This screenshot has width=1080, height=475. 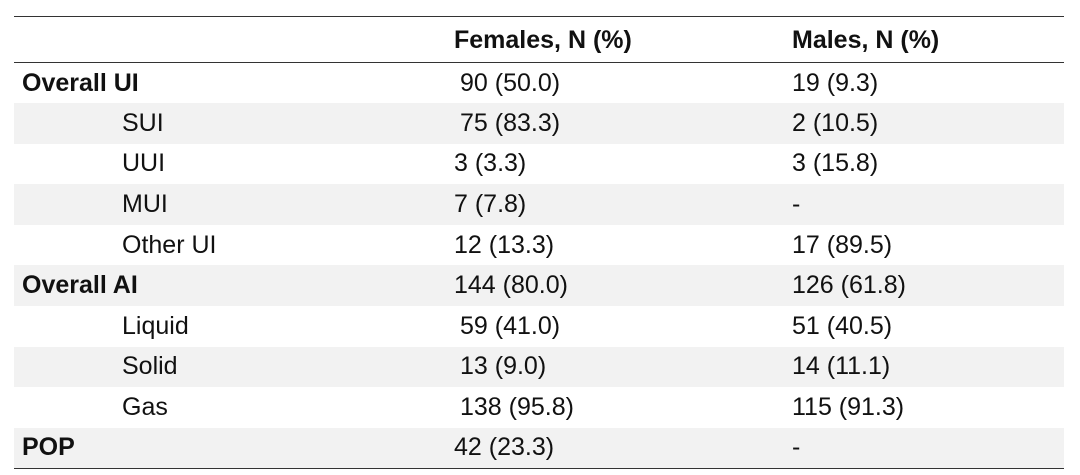 I want to click on table-row: Overall AI 144 (80.0) 126 (61.8), so click(x=539, y=286).